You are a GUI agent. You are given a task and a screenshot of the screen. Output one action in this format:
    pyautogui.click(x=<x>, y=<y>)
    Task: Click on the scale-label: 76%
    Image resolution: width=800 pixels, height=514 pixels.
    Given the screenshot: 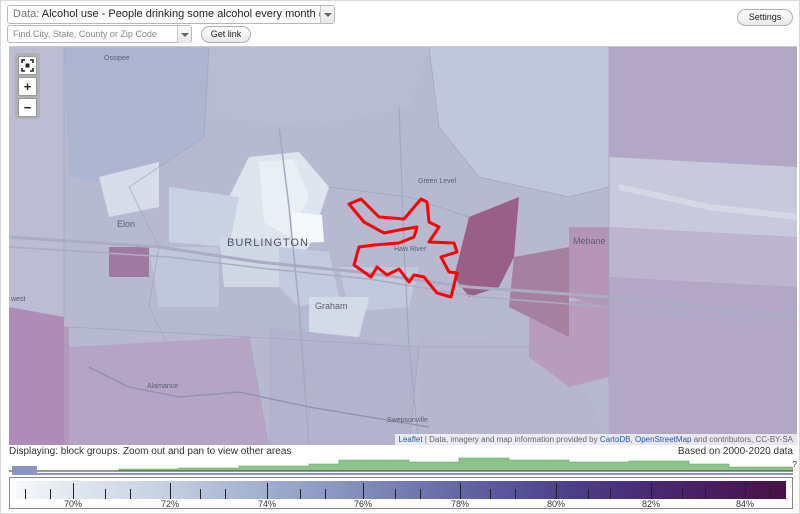 What is the action you would take?
    pyautogui.click(x=363, y=504)
    